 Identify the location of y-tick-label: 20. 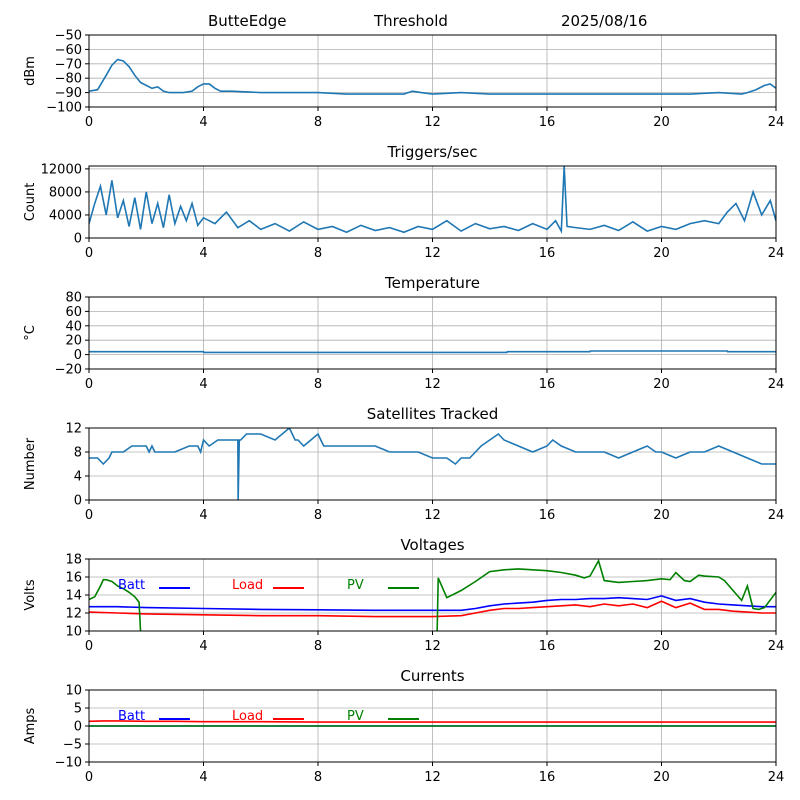
(73, 341).